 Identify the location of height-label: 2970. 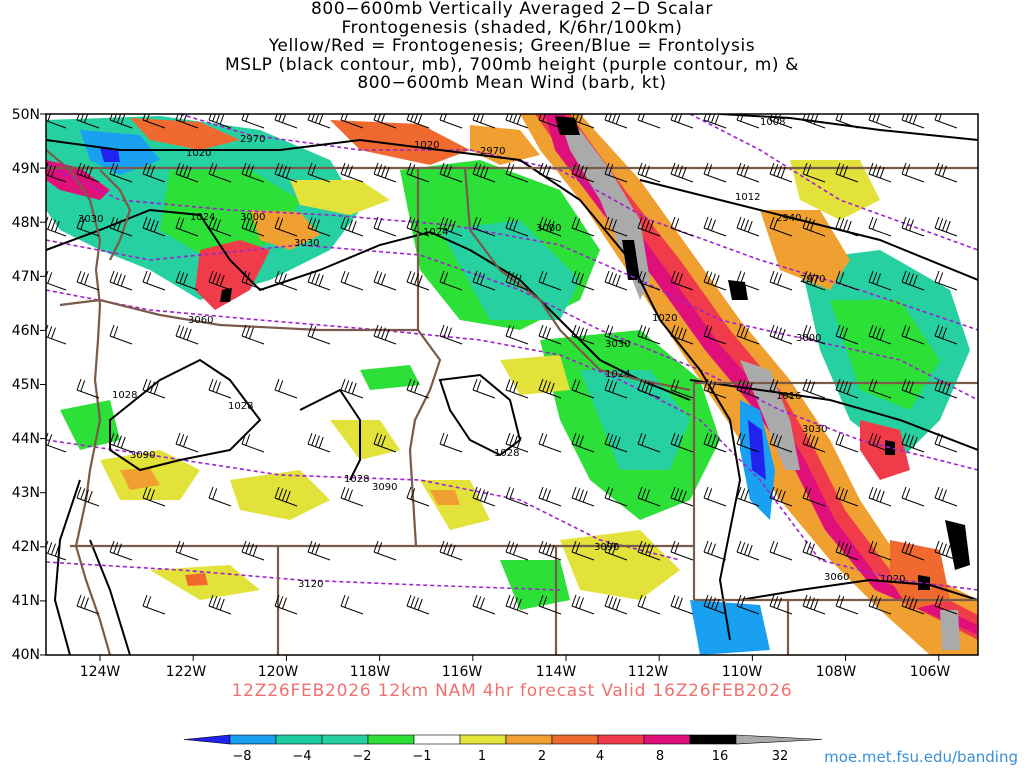
(252, 139).